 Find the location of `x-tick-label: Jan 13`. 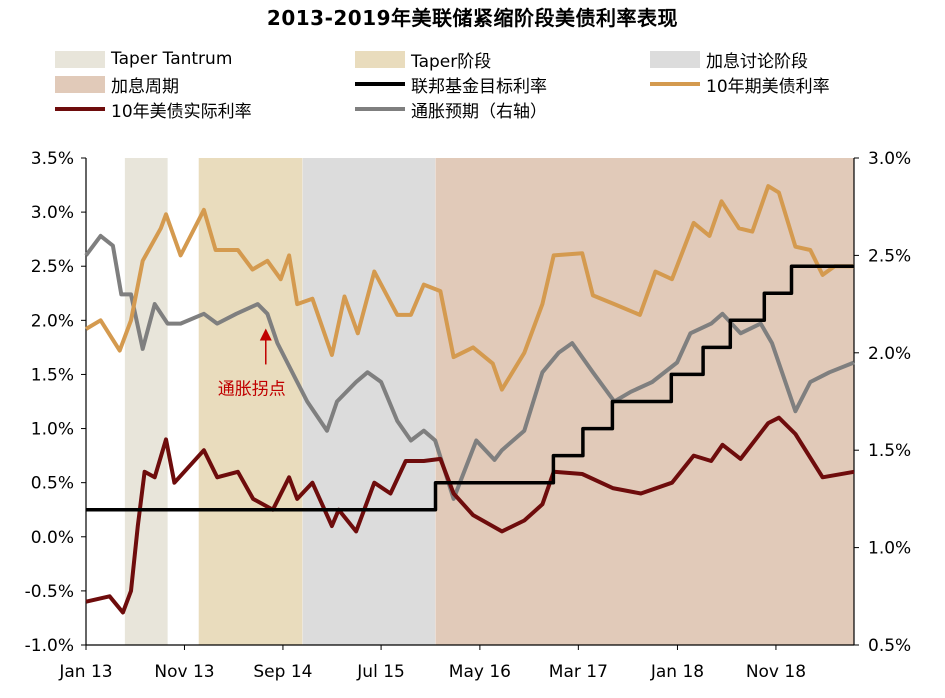

x-tick-label: Jan 13 is located at coordinates (85, 672).